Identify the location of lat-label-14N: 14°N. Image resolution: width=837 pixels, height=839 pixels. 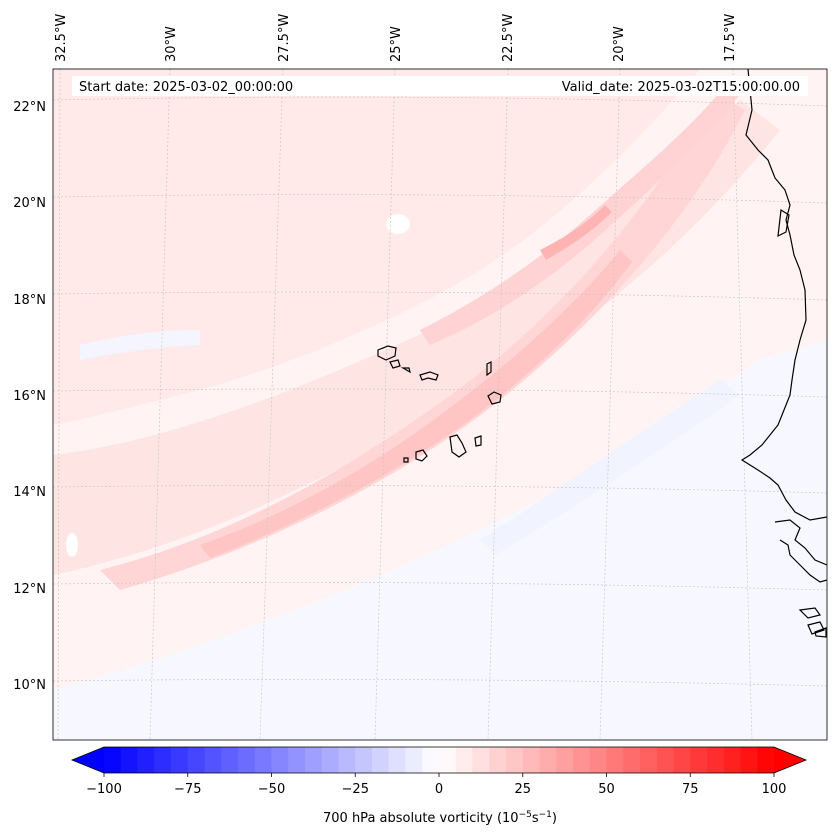
(29, 492).